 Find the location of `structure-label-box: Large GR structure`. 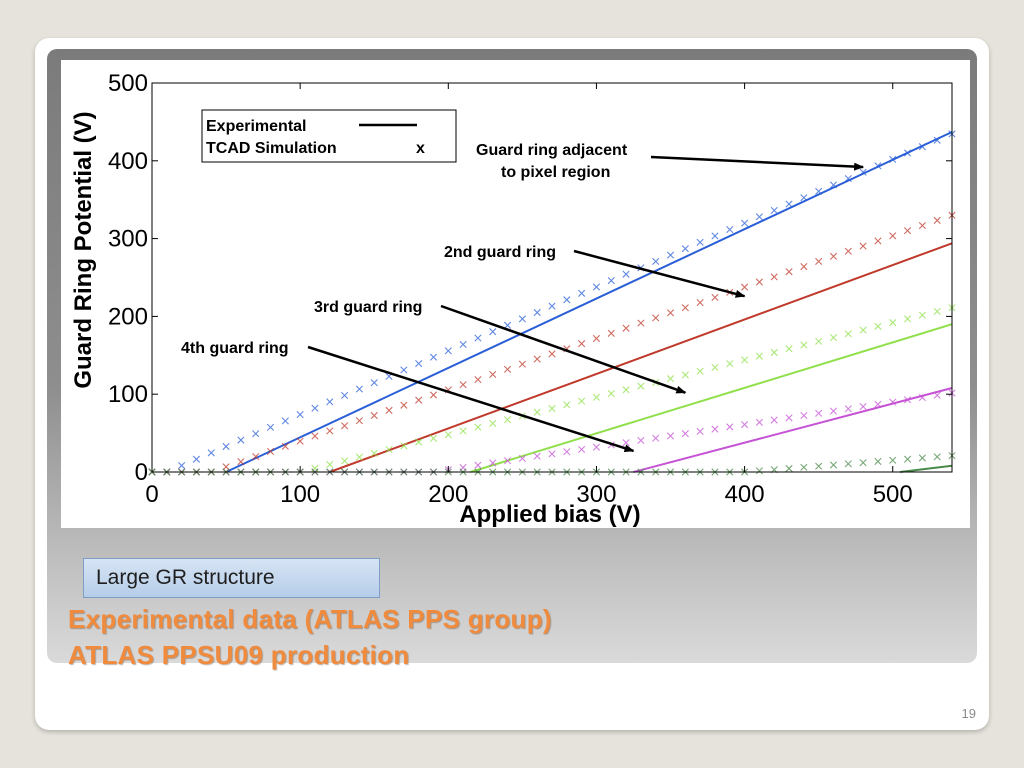

structure-label-box: Large GR structure is located at coordinates (231, 578).